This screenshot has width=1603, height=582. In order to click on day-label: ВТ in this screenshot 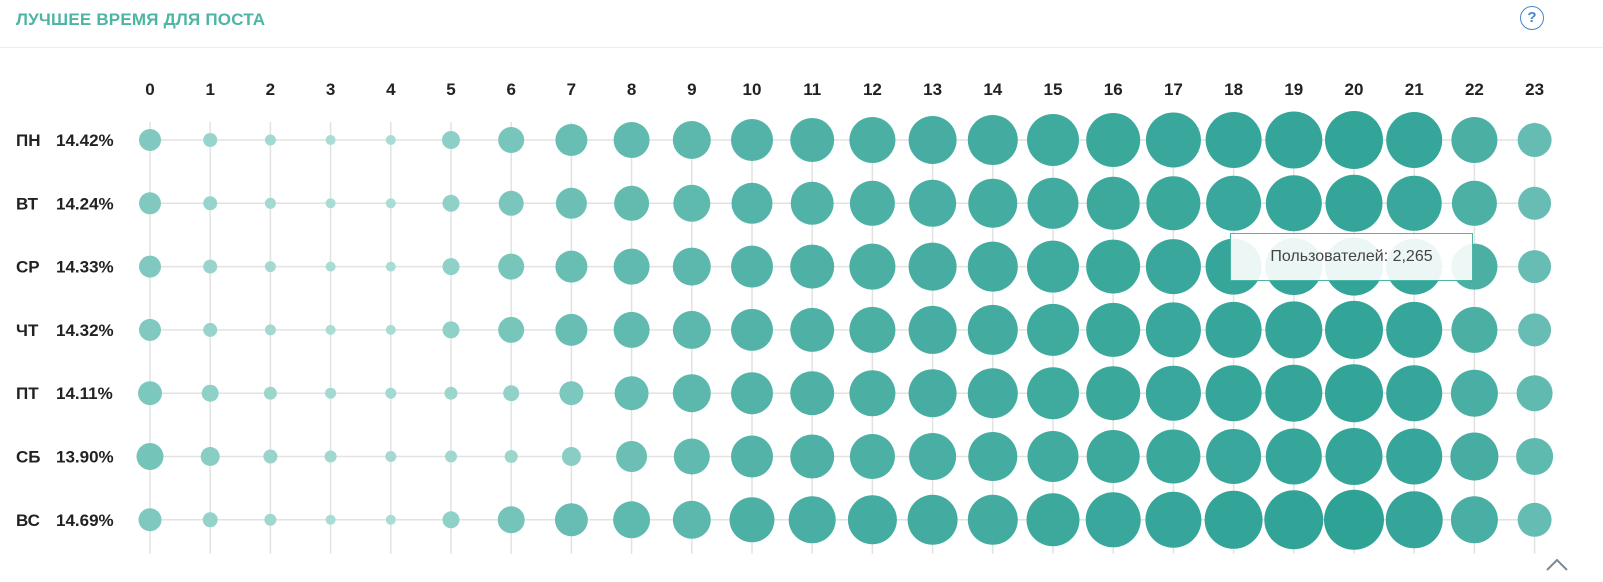, I will do `click(27, 203)`.